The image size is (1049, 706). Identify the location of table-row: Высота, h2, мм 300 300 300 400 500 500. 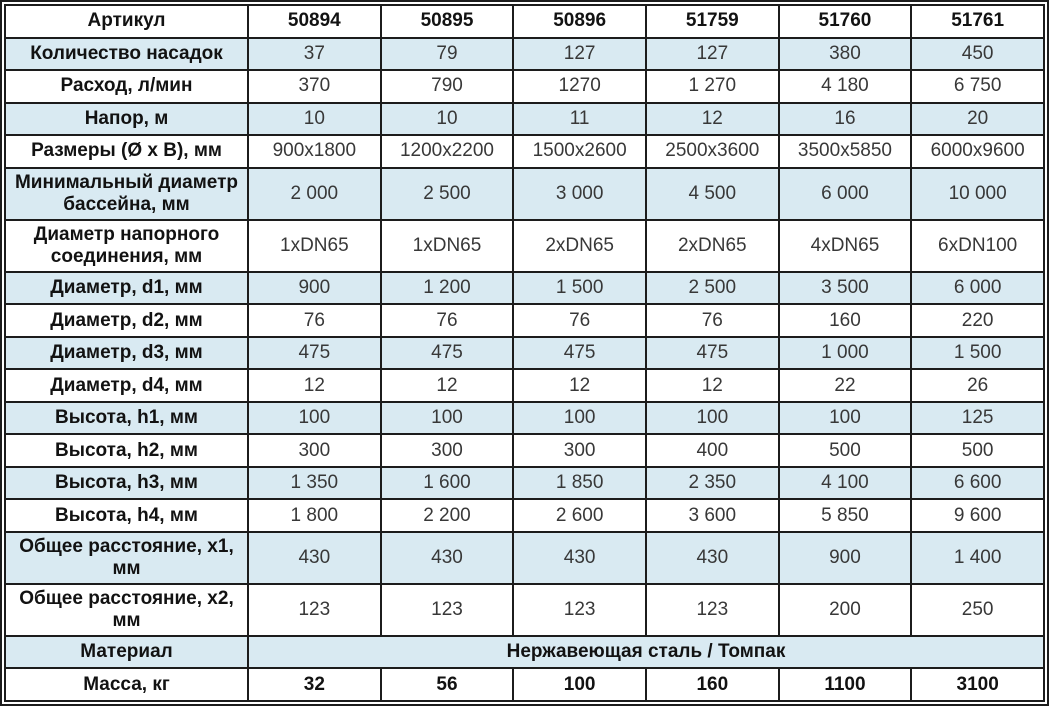
(524, 450).